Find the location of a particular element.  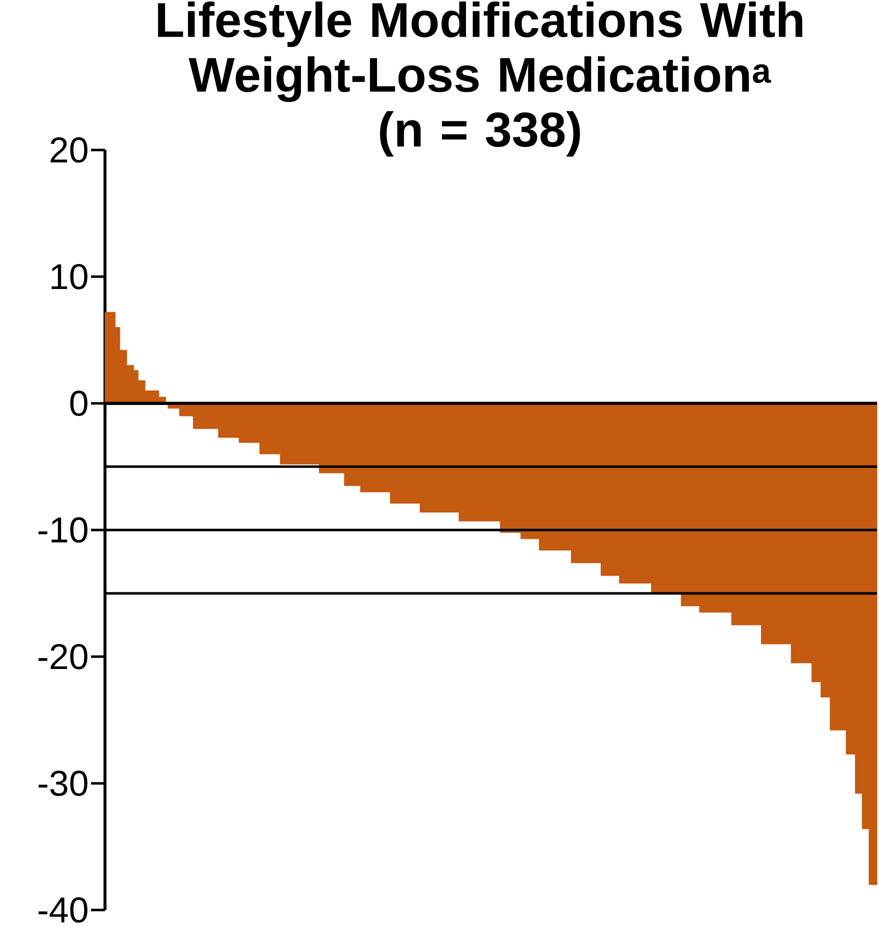

y-tick-label: 20 is located at coordinates (69, 150).